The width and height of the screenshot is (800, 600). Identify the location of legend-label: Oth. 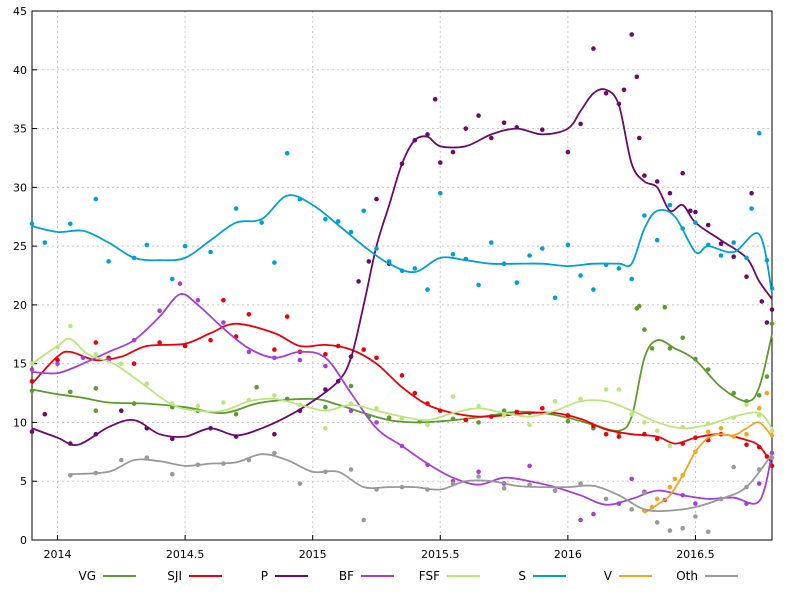
(687, 576).